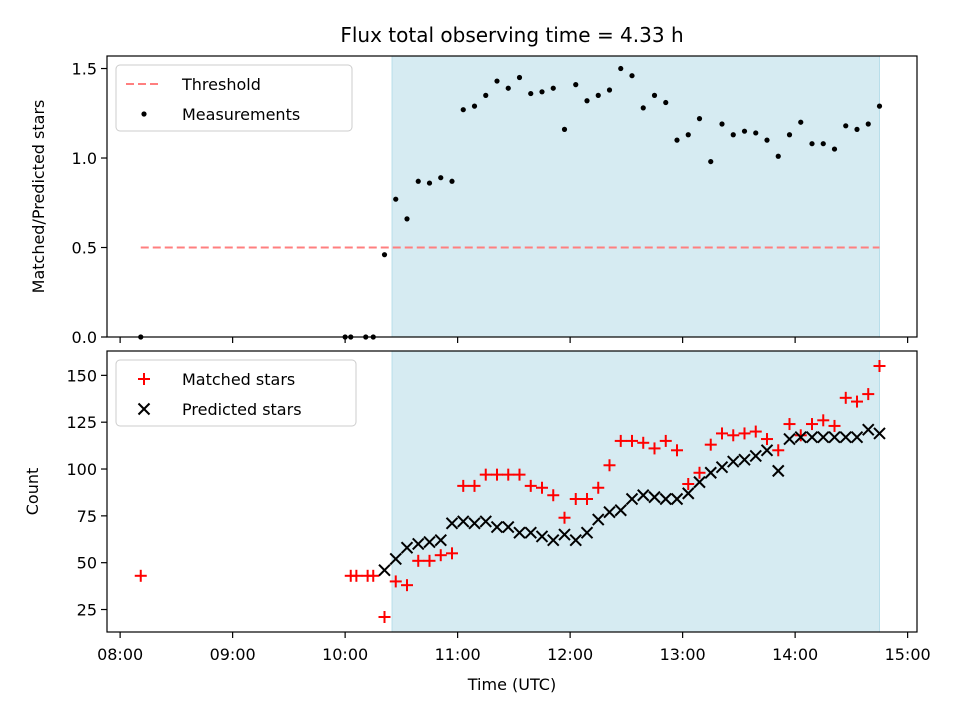 The width and height of the screenshot is (960, 720). What do you see at coordinates (458, 654) in the screenshot?
I see `x-tick-label: 11:00` at bounding box center [458, 654].